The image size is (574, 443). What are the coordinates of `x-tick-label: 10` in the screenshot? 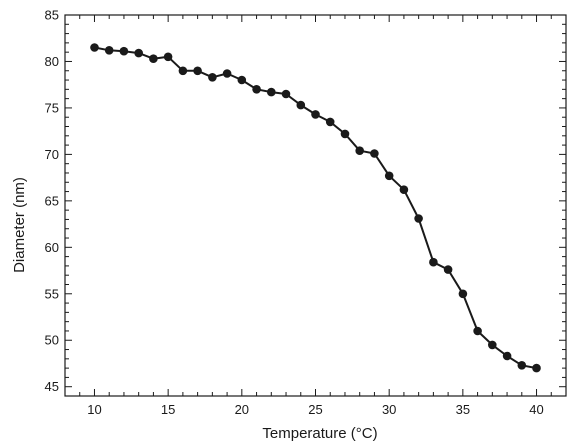 It's located at (94, 409).